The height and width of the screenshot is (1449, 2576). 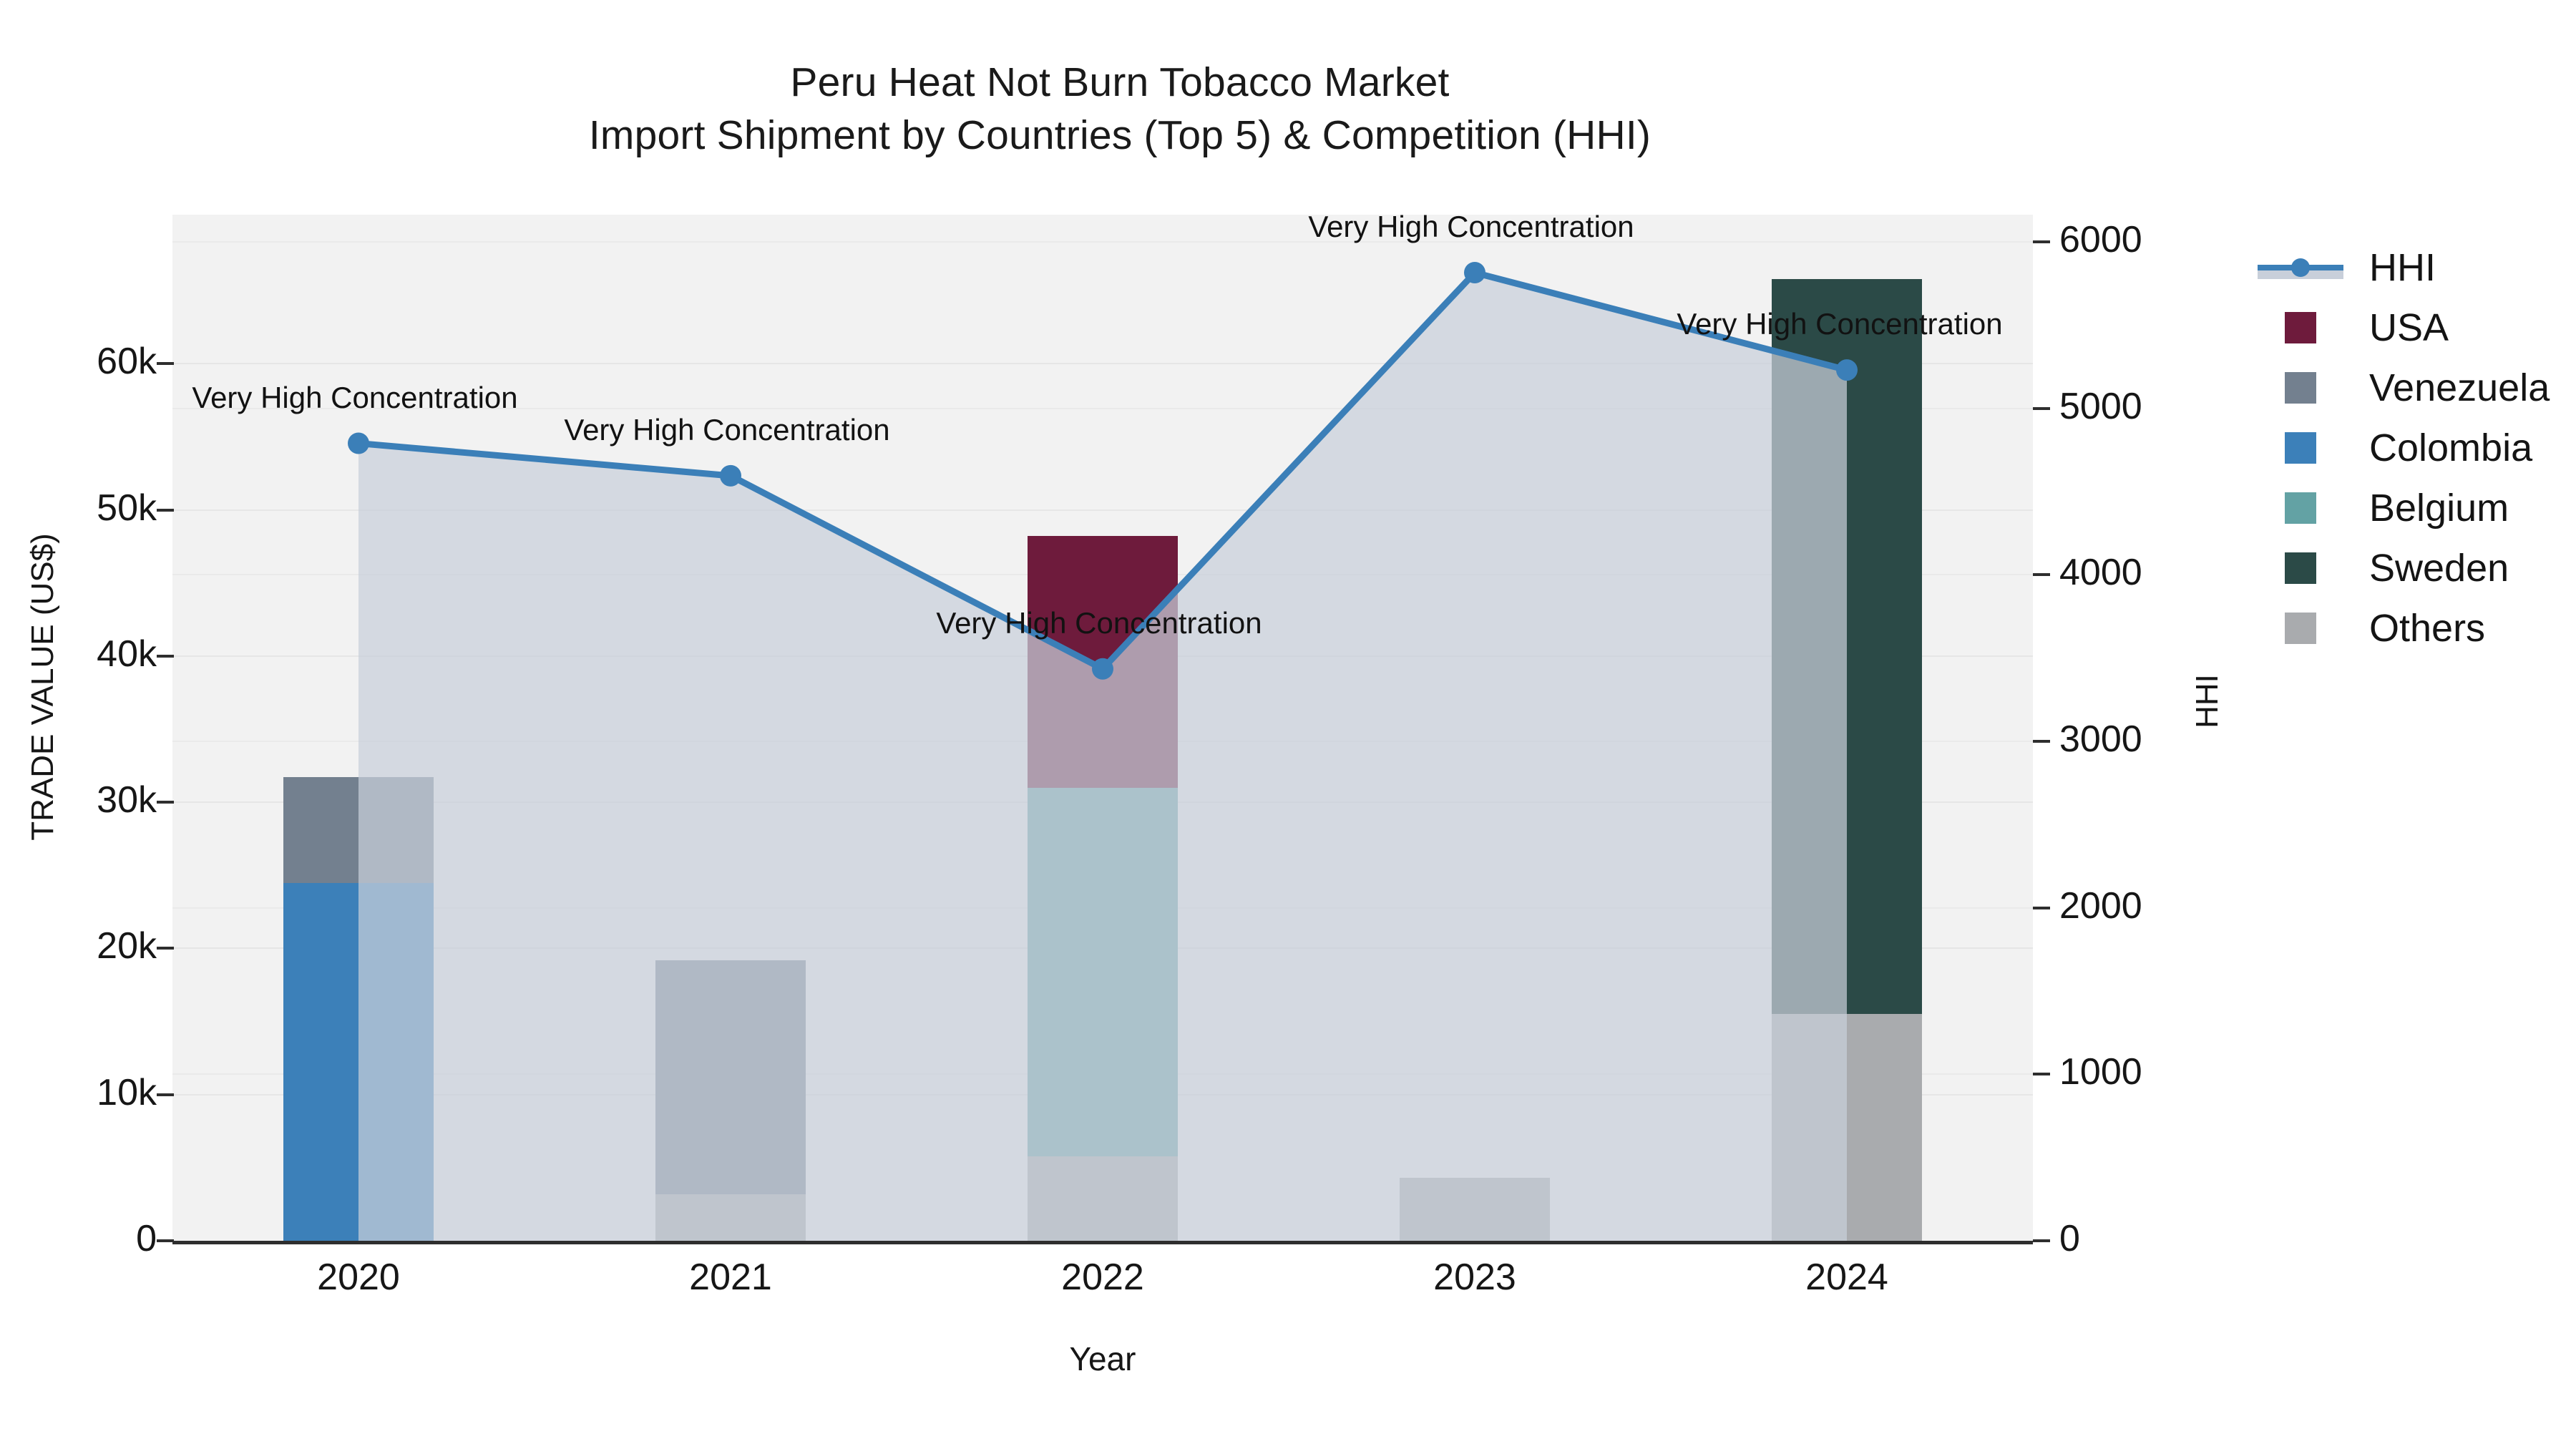 I want to click on legend-item-hhi: HHI, so click(x=2404, y=268).